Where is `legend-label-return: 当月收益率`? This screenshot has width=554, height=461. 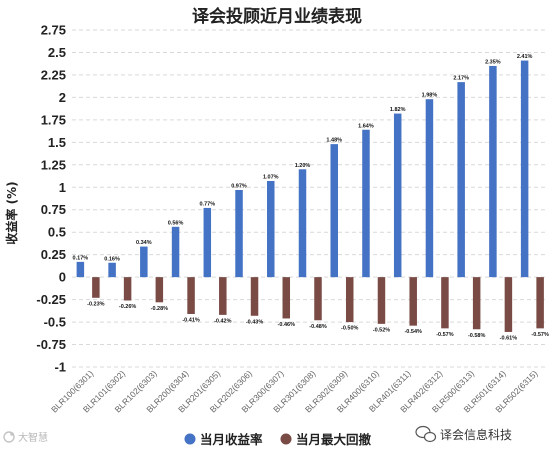
legend-label-return: 当月收益率 is located at coordinates (231, 439).